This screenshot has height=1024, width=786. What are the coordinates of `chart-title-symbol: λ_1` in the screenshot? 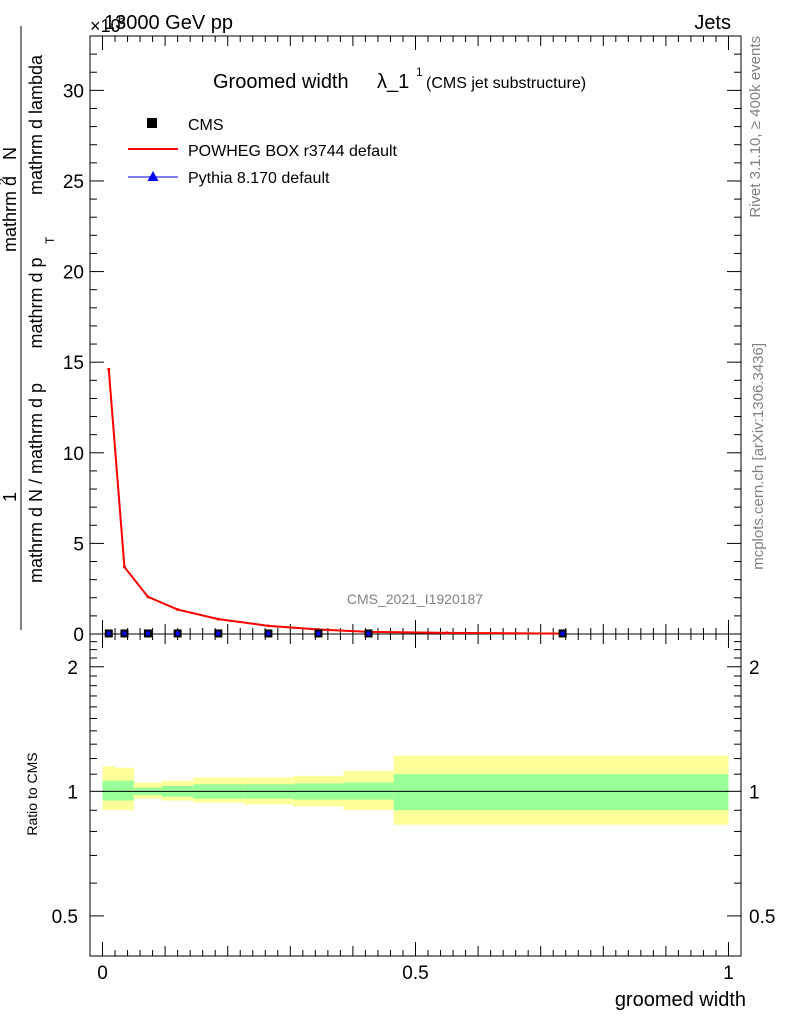 It's located at (393, 82).